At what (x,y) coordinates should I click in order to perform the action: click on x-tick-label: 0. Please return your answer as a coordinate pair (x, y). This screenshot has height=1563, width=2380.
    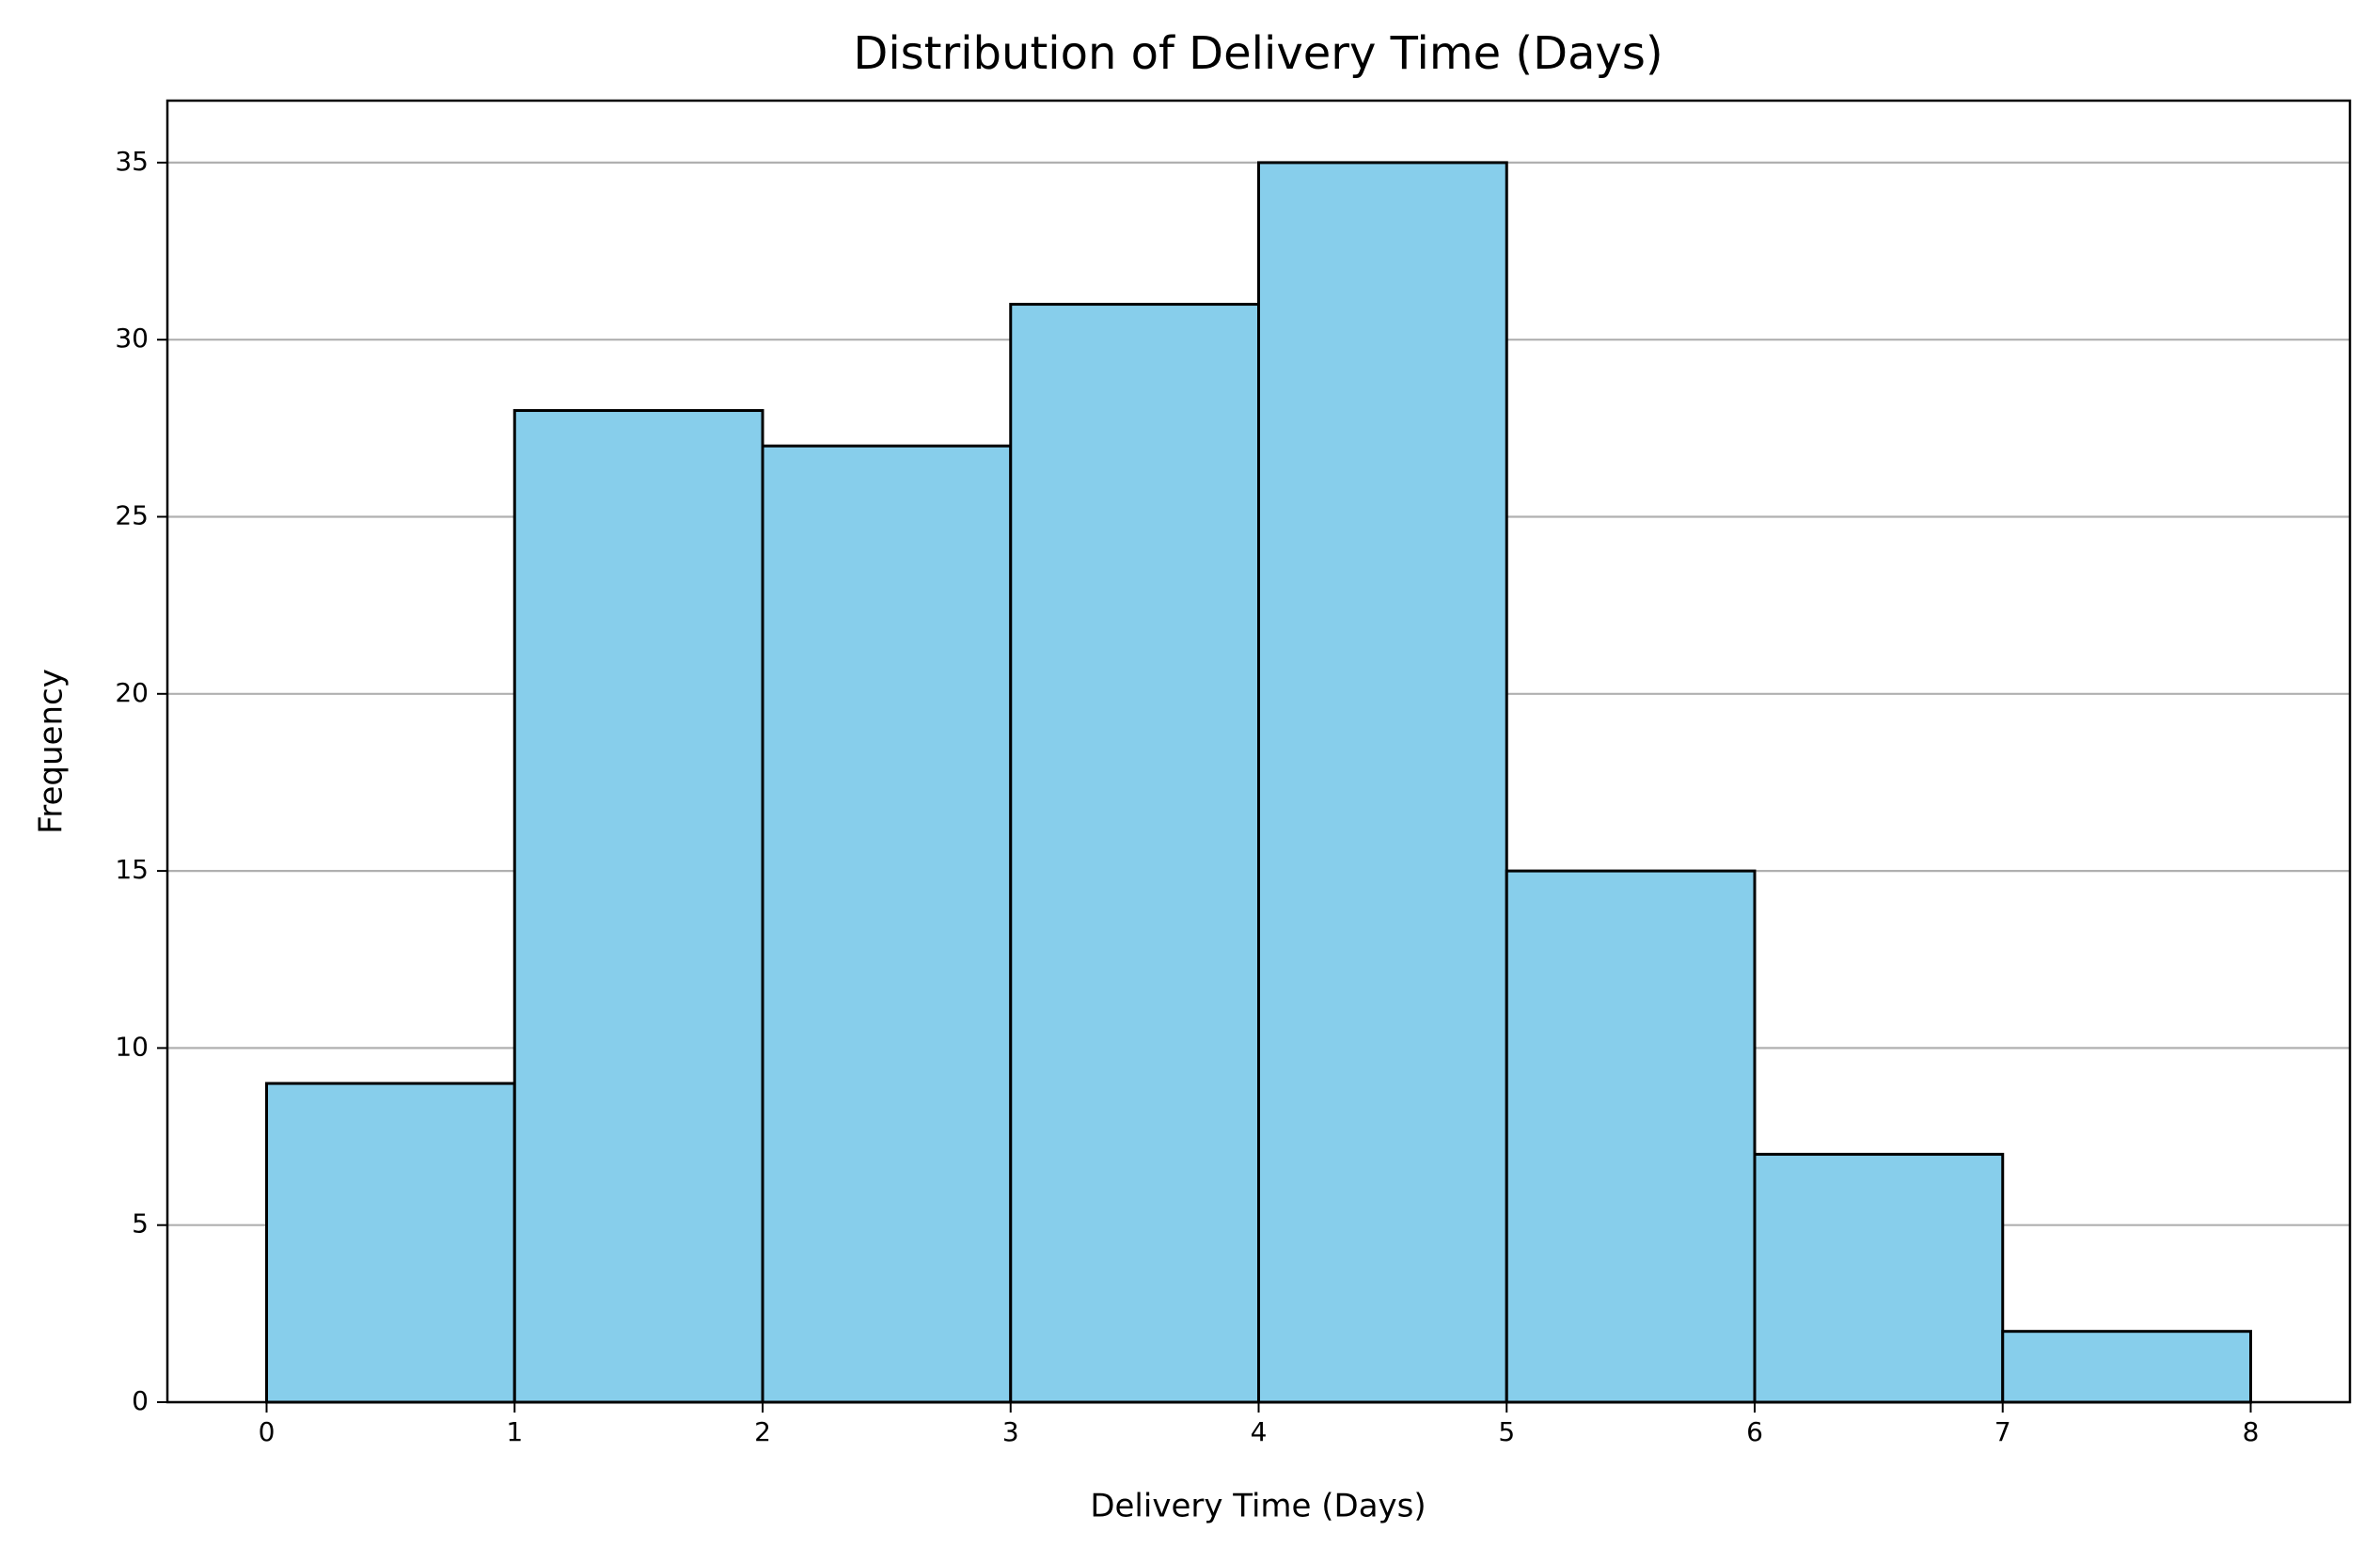
    Looking at the image, I should click on (267, 1431).